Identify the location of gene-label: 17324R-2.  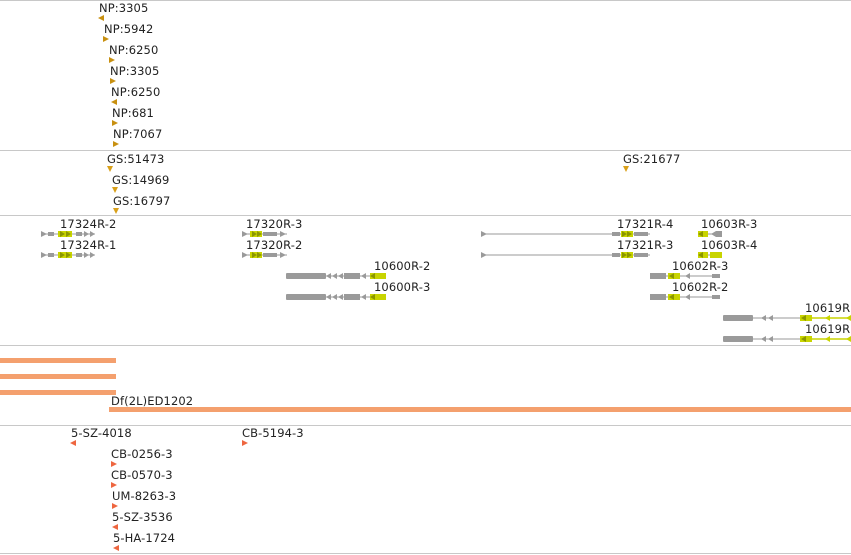
(88, 224).